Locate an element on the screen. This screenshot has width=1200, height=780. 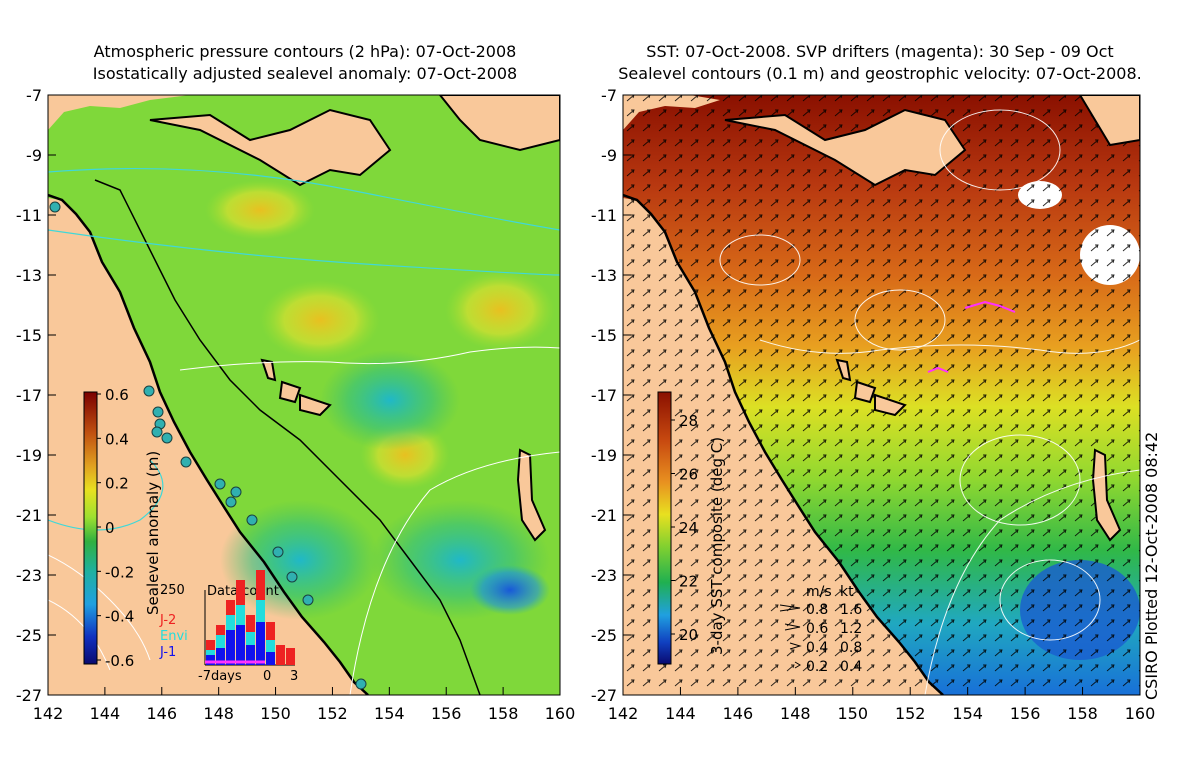
left-y-tick-label: -15 is located at coordinates (29, 335).